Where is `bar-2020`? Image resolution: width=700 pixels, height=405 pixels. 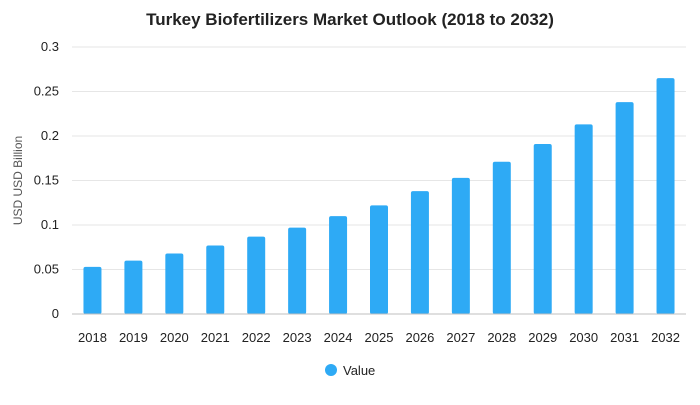 bar-2020 is located at coordinates (174, 283).